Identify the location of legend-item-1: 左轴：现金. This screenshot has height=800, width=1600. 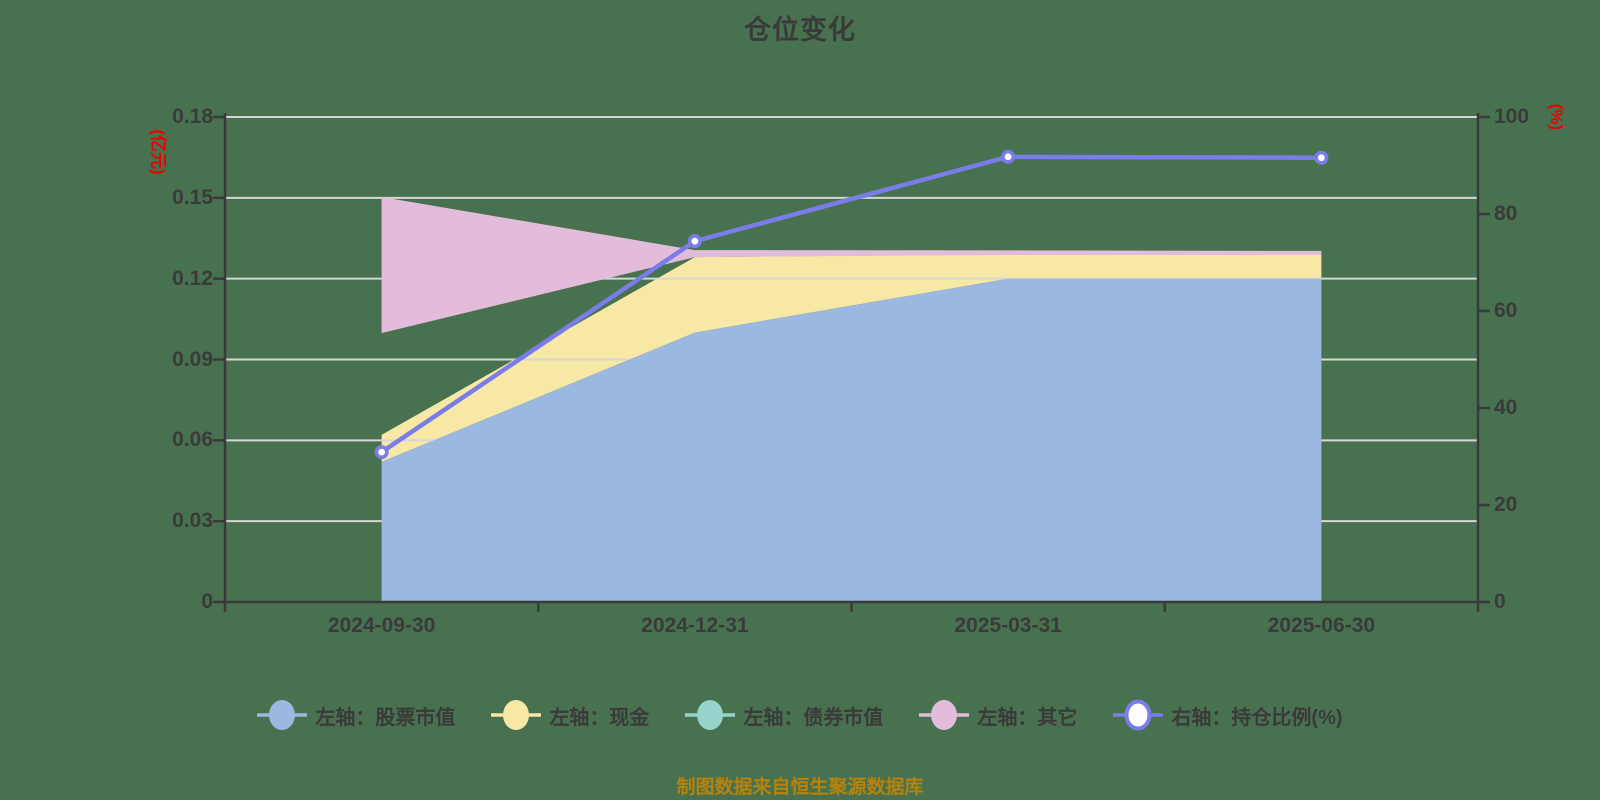
(570, 715).